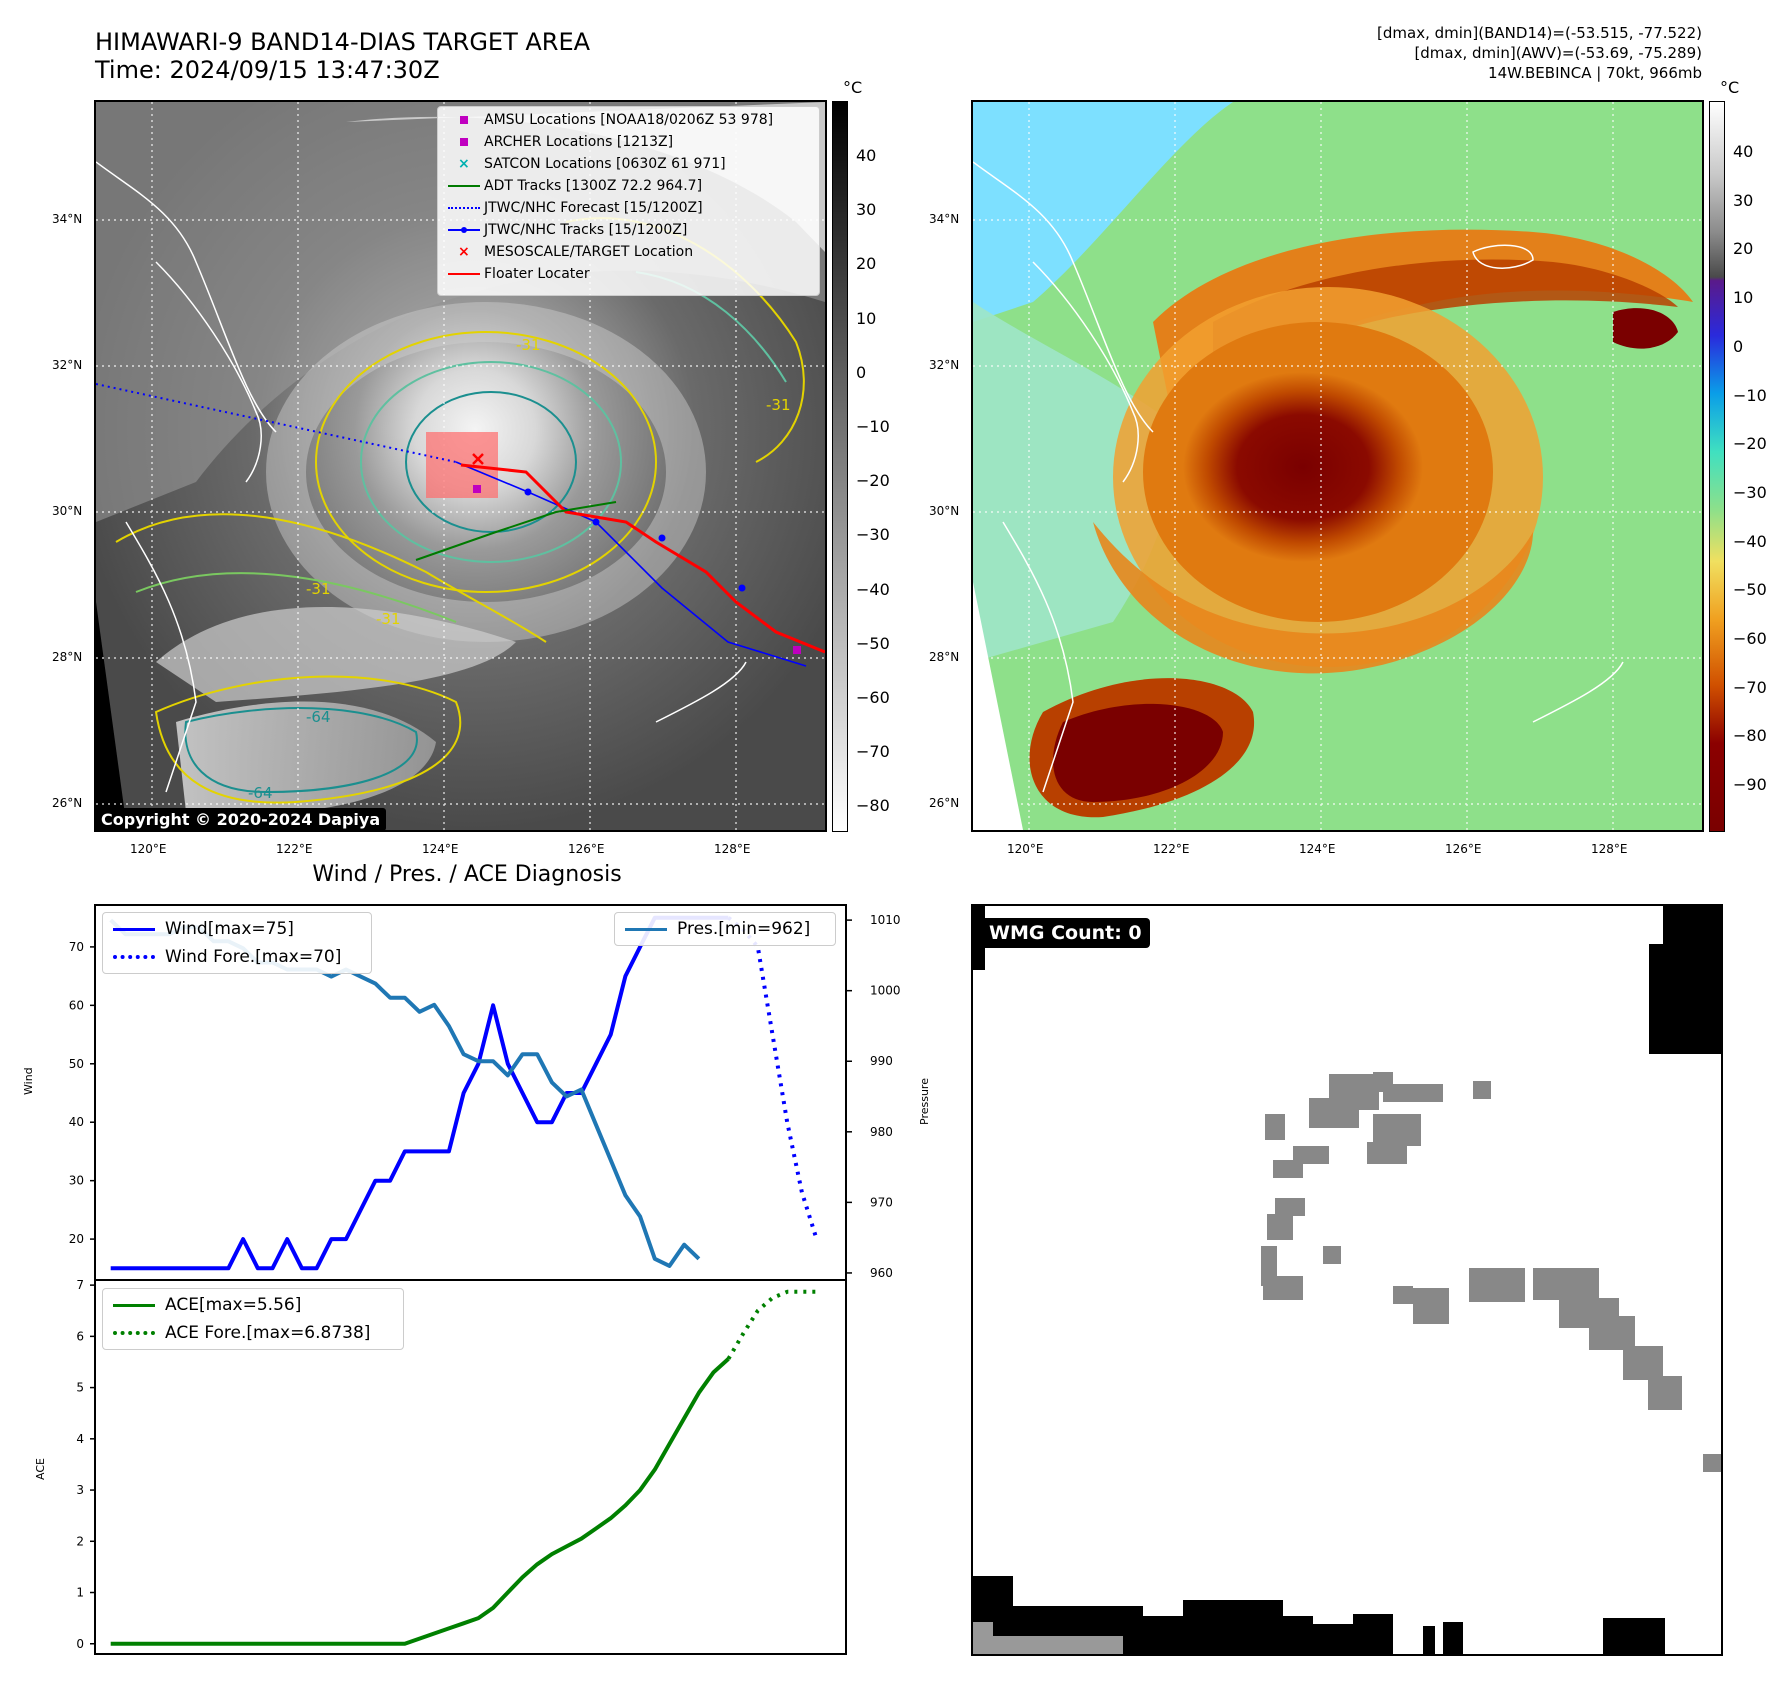 This screenshot has height=1690, width=1788. Describe the element at coordinates (716, 929) in the screenshot. I see `legend-item-pressure: Pres.[min=962]` at that location.